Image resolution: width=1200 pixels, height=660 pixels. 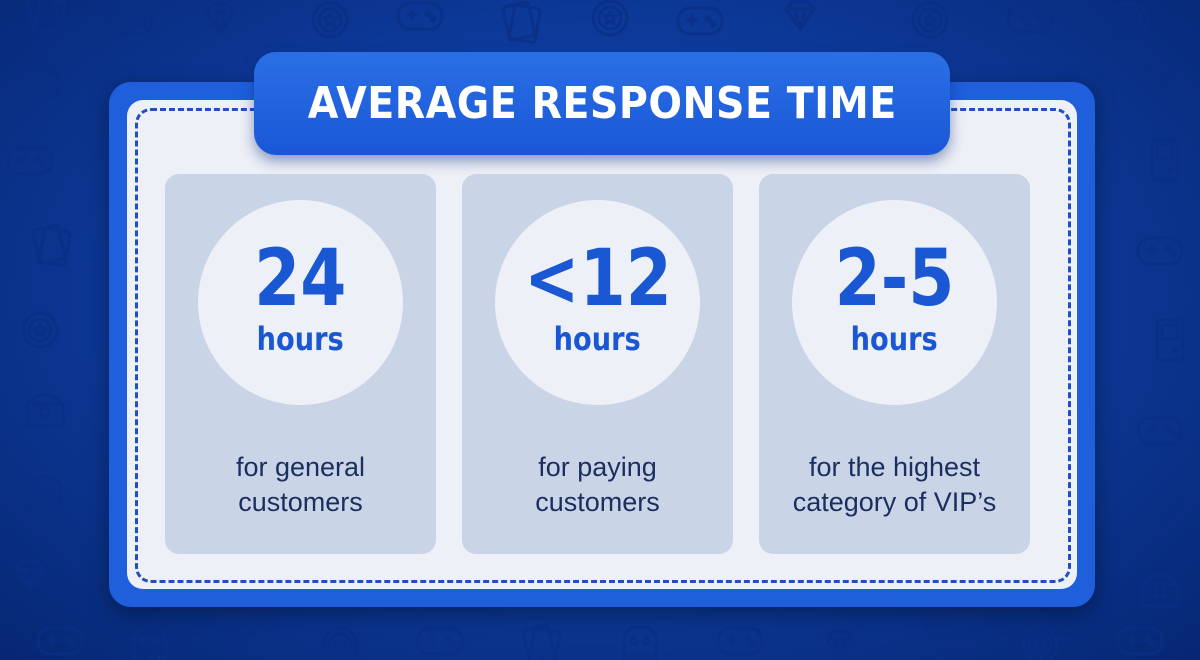 I want to click on description-line: for general, so click(x=300, y=467).